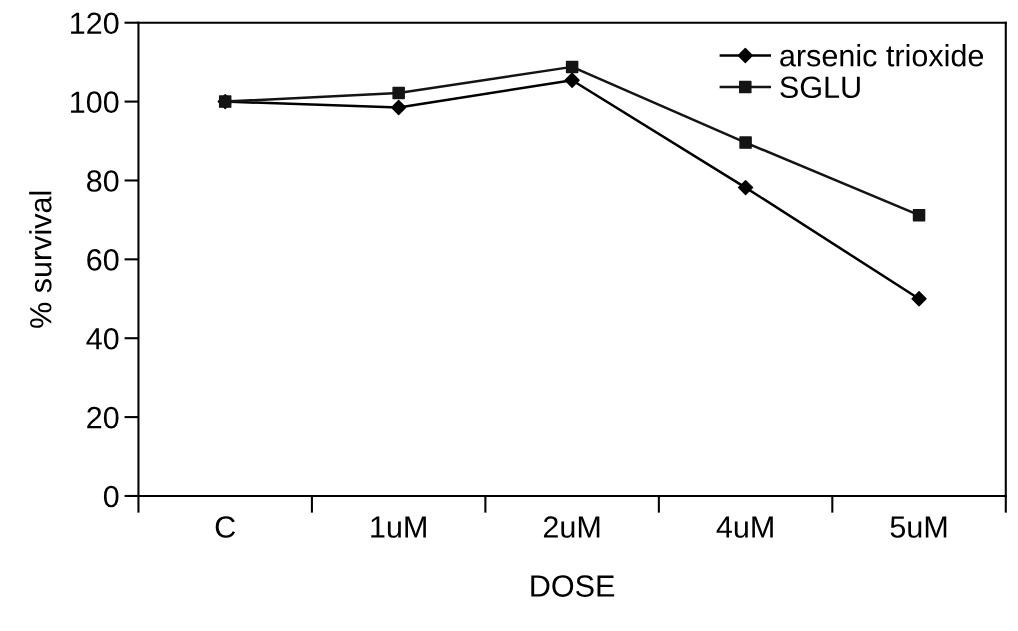 Image resolution: width=1018 pixels, height=631 pixels. Describe the element at coordinates (103, 260) in the screenshot. I see `y-tick-label: 60` at that location.